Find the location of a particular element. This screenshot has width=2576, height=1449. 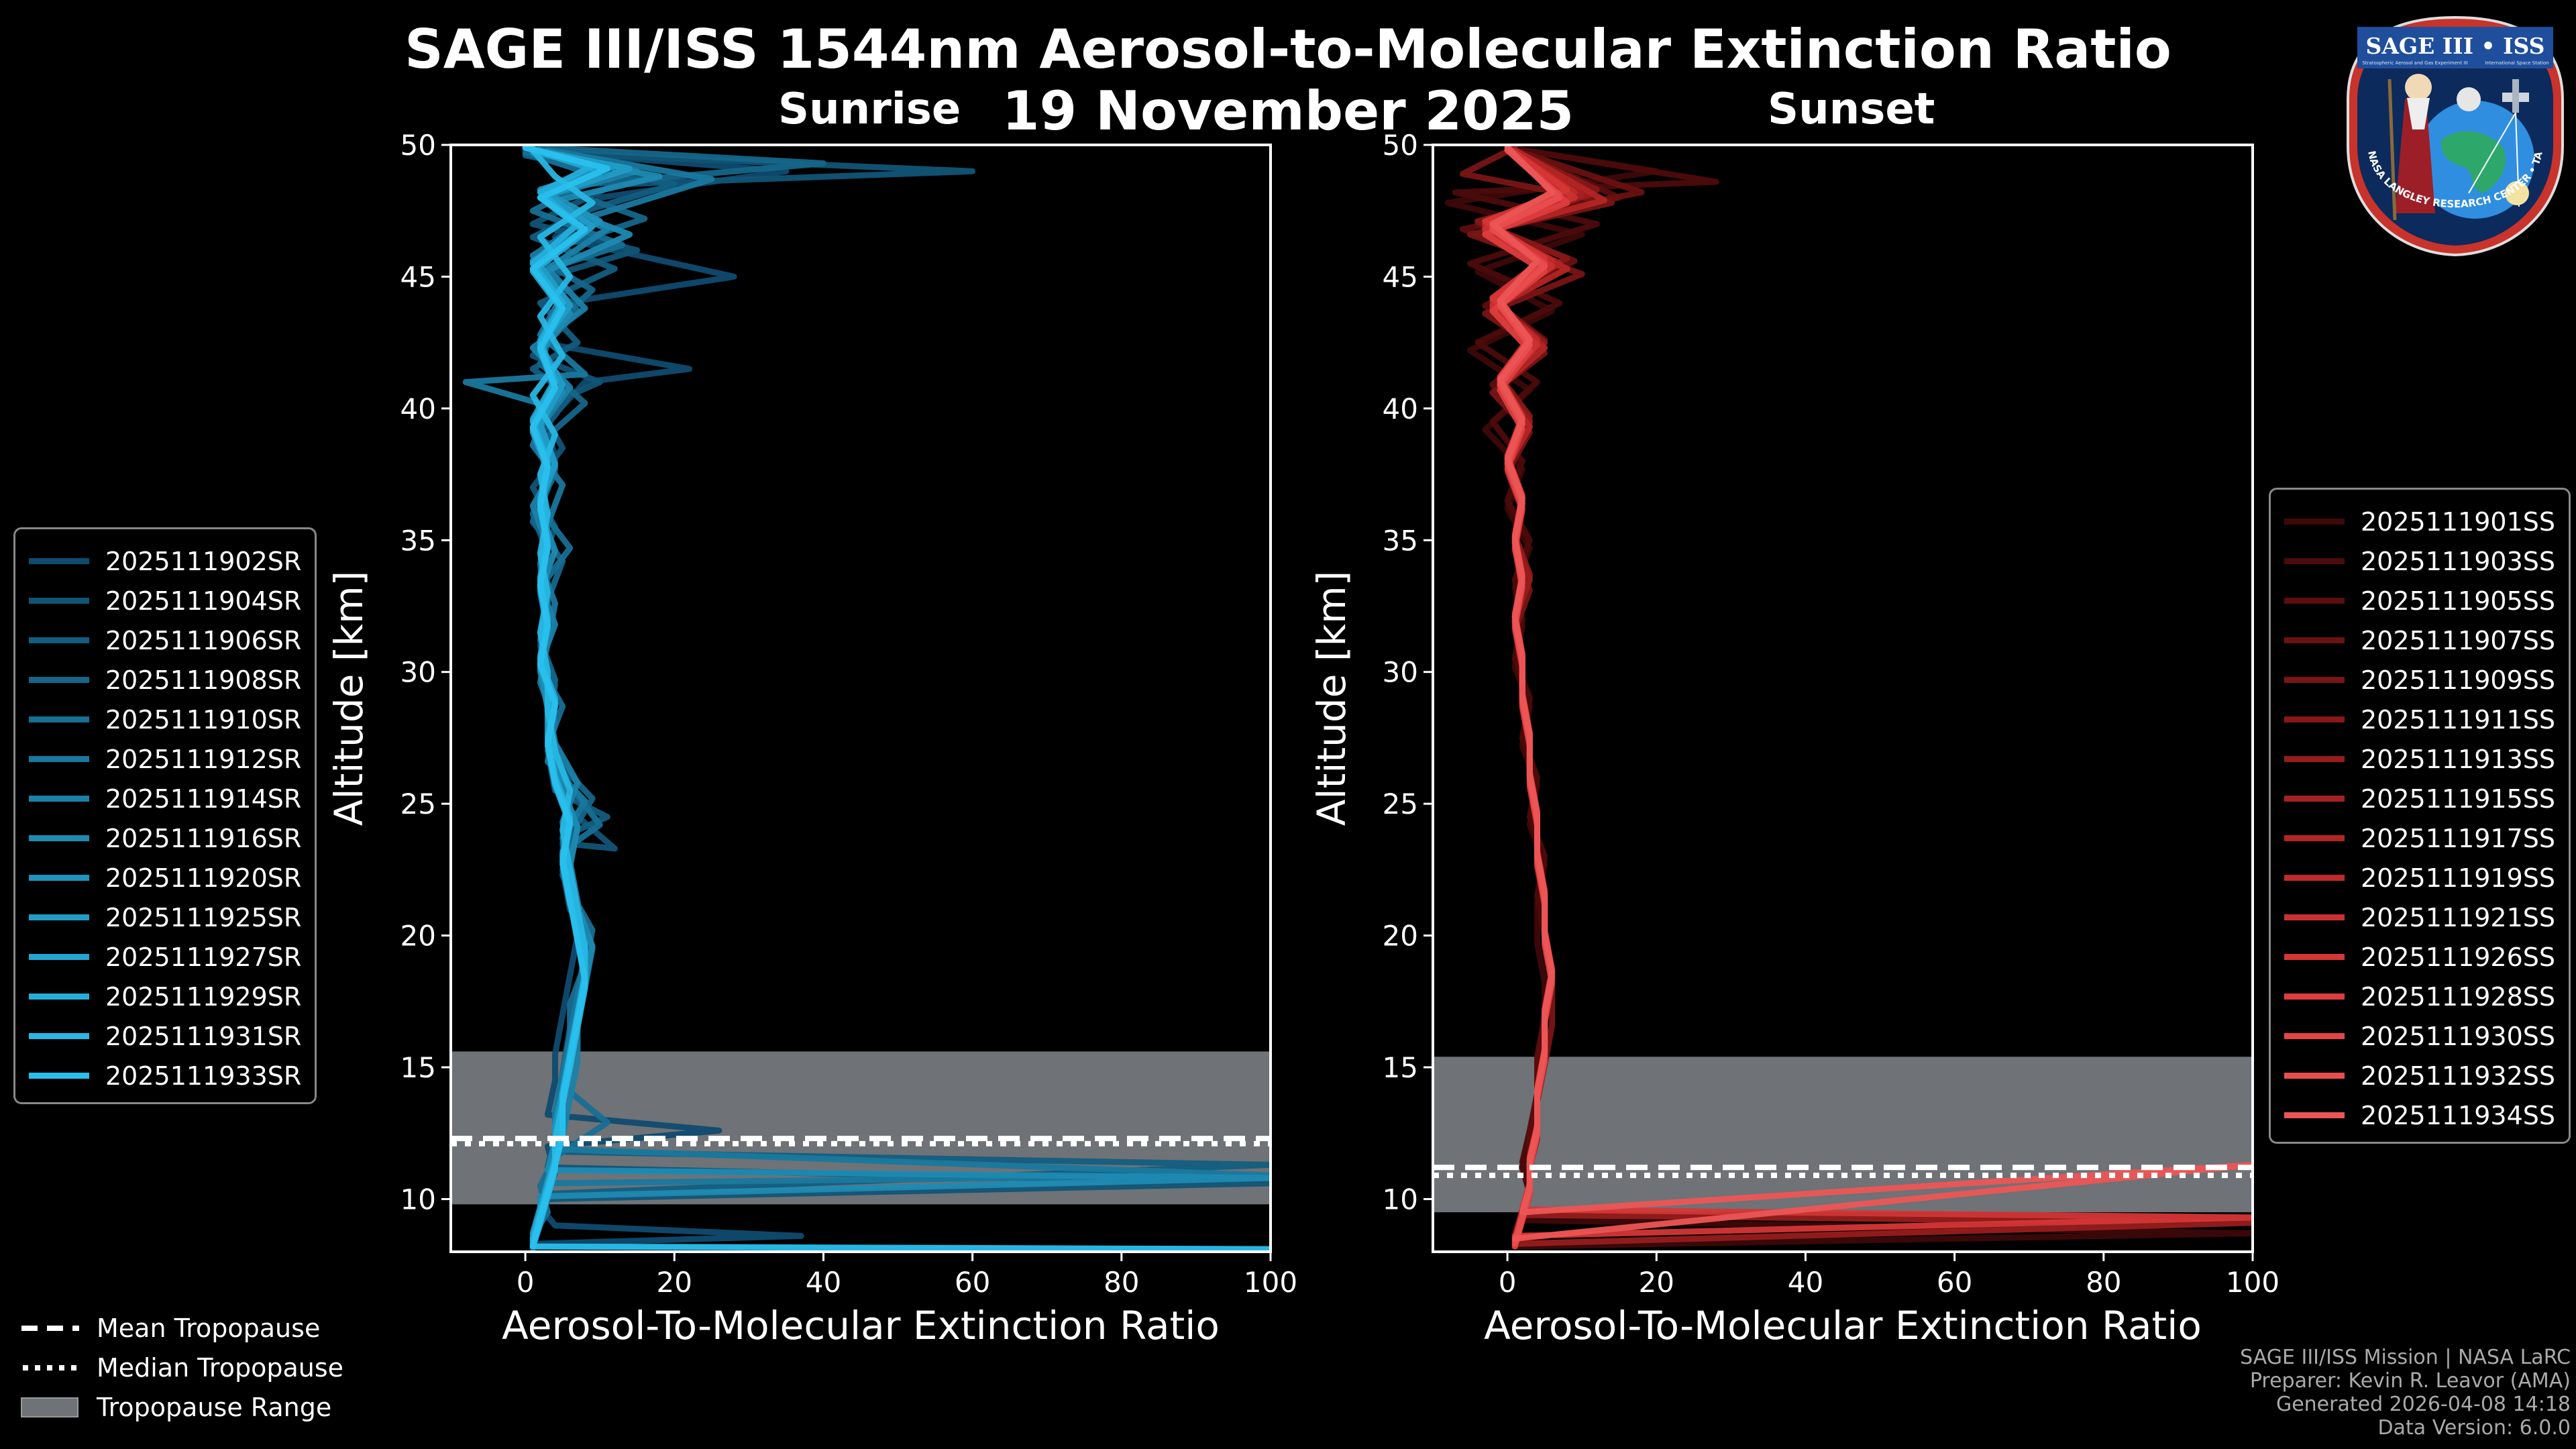

legend-entry-2025111909SS: 2025111909SS is located at coordinates (2419, 680).